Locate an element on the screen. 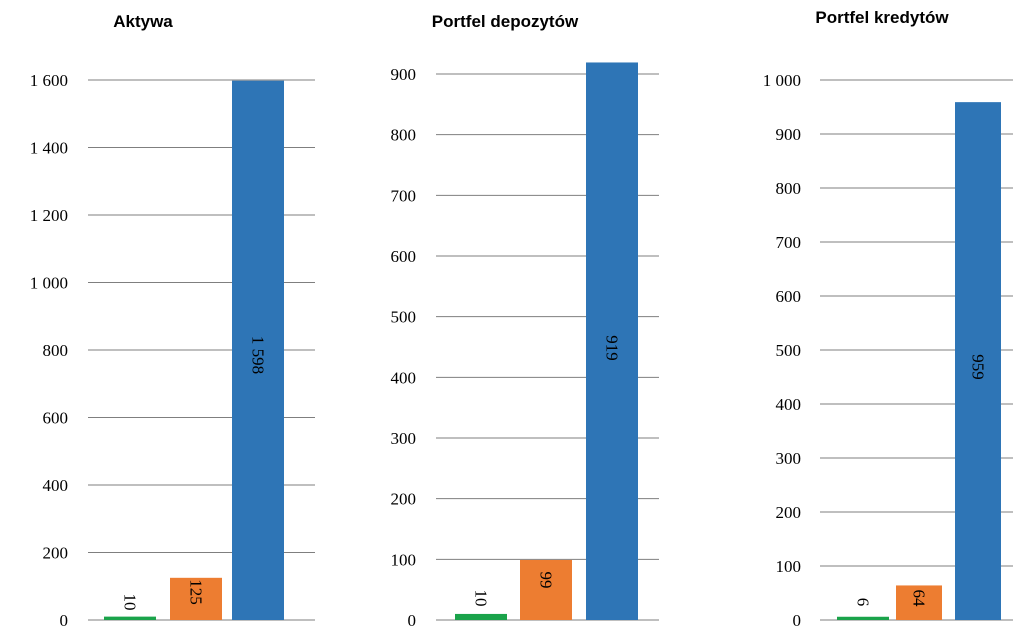  chart-title: Portfel depozytów is located at coordinates (505, 21).